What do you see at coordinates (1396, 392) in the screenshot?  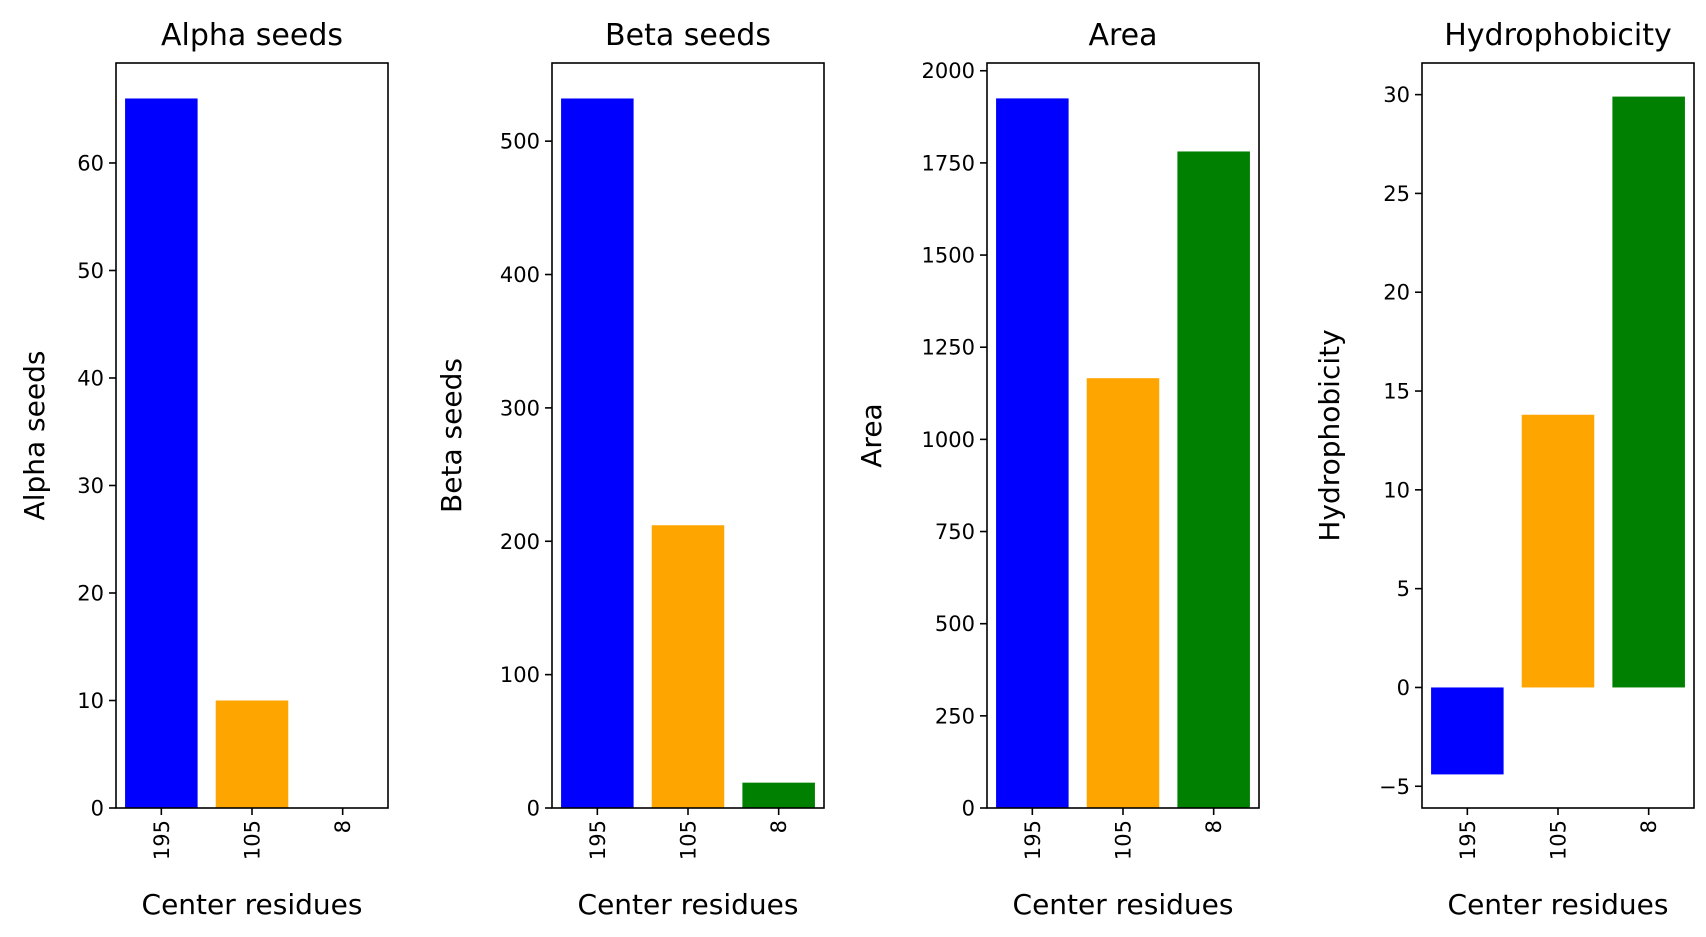 I see `y-tick-label: 15` at bounding box center [1396, 392].